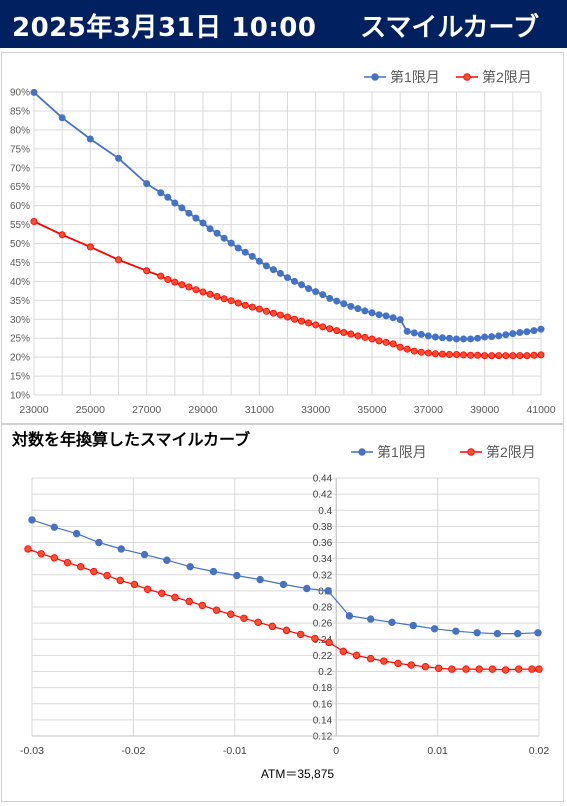  Describe the element at coordinates (315, 410) in the screenshot. I see `x-tick-label: 33000` at that location.